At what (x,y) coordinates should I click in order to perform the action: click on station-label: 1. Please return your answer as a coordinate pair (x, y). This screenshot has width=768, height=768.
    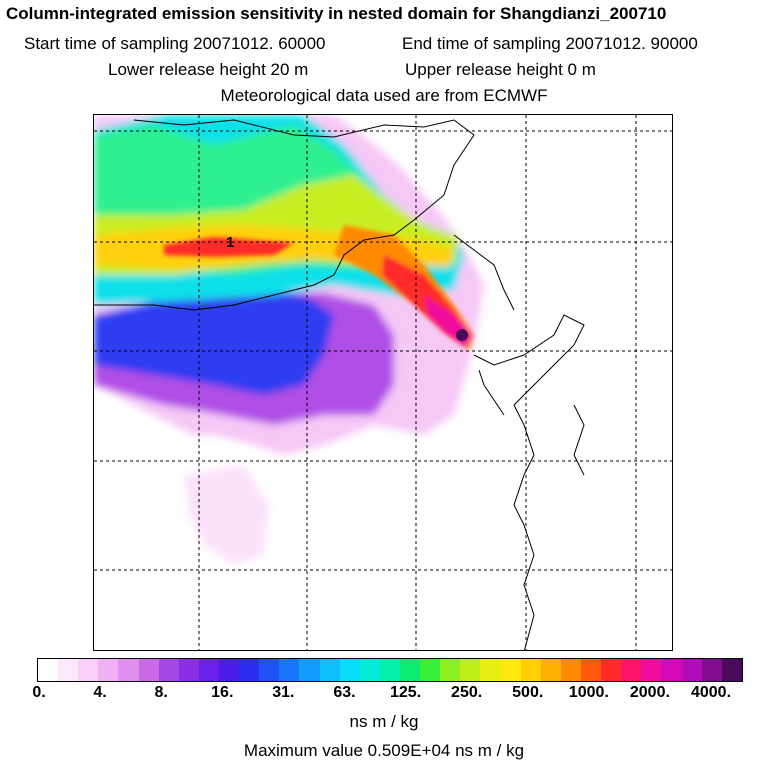
    Looking at the image, I should click on (230, 242).